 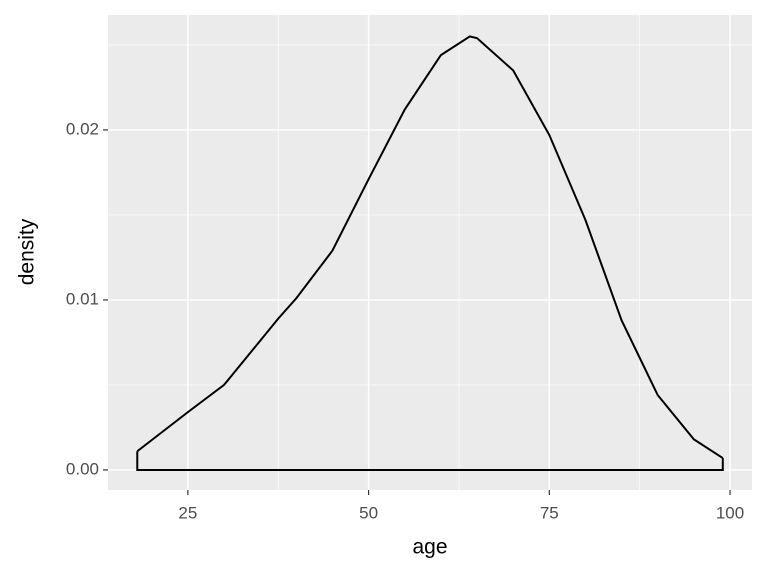 What do you see at coordinates (27, 251) in the screenshot?
I see `y-axis-title: density` at bounding box center [27, 251].